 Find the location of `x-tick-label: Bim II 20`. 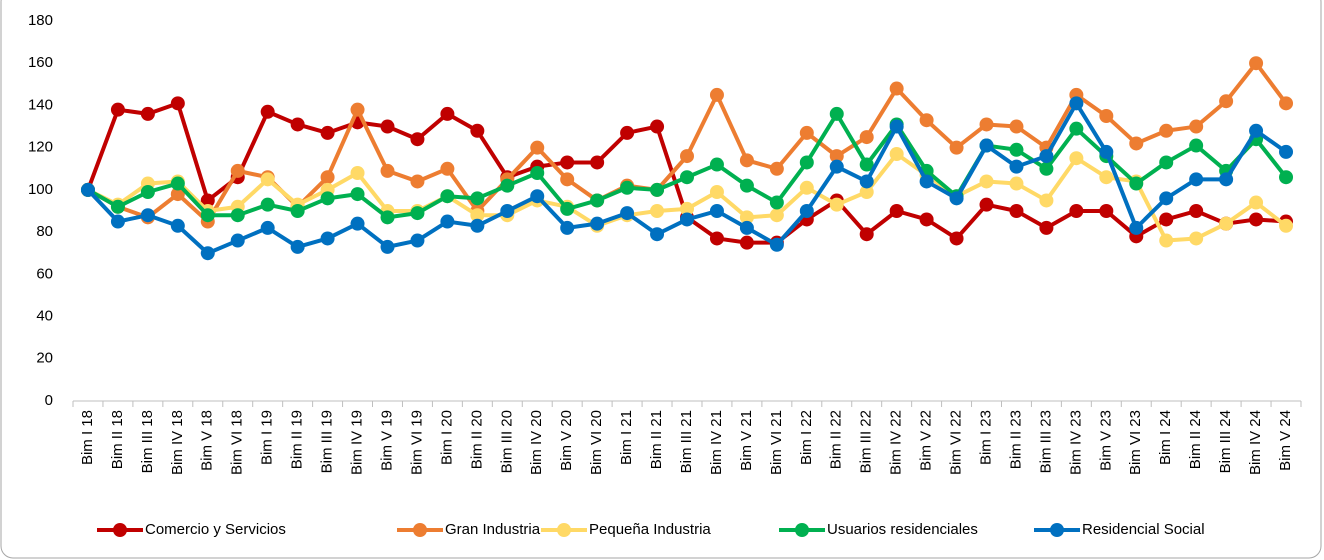

x-tick-label: Bim II 20 is located at coordinates (476, 439).